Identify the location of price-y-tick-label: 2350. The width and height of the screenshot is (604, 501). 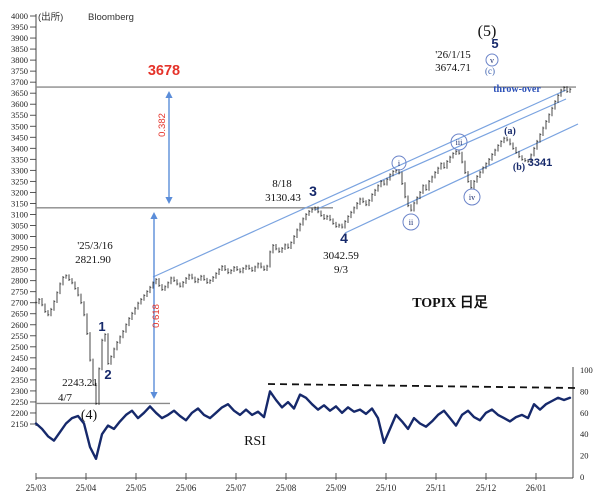
(19, 380).